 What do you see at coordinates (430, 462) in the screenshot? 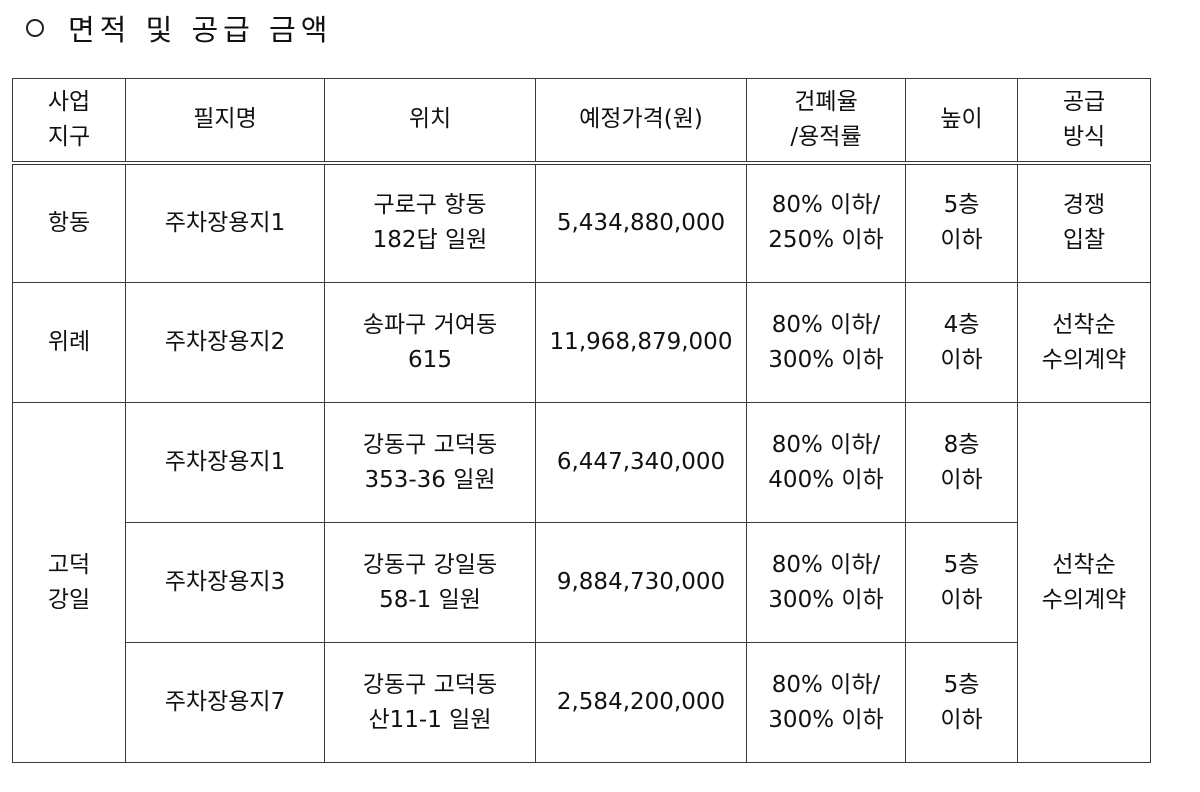
I see `location-cell: 강동구 고덕동 353-36 일원` at bounding box center [430, 462].